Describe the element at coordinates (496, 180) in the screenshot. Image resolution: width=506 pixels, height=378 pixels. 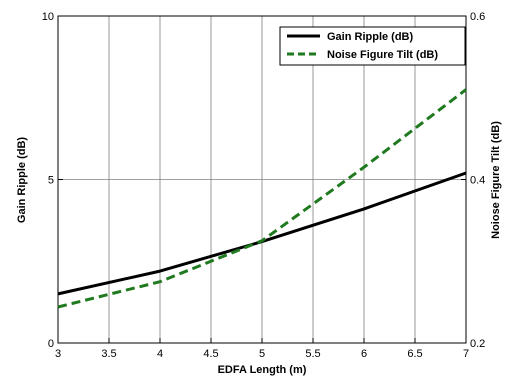
I see `y-axis-right-title: Noiose Figure Tilt (dB)` at that location.